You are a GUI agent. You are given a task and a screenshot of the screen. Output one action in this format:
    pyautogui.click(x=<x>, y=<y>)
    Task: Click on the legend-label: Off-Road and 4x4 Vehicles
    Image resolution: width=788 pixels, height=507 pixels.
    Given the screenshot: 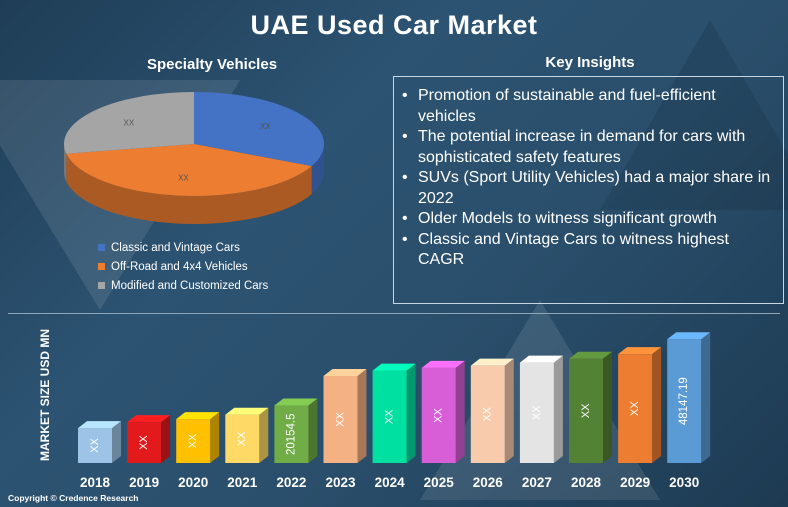 What is the action you would take?
    pyautogui.click(x=179, y=266)
    